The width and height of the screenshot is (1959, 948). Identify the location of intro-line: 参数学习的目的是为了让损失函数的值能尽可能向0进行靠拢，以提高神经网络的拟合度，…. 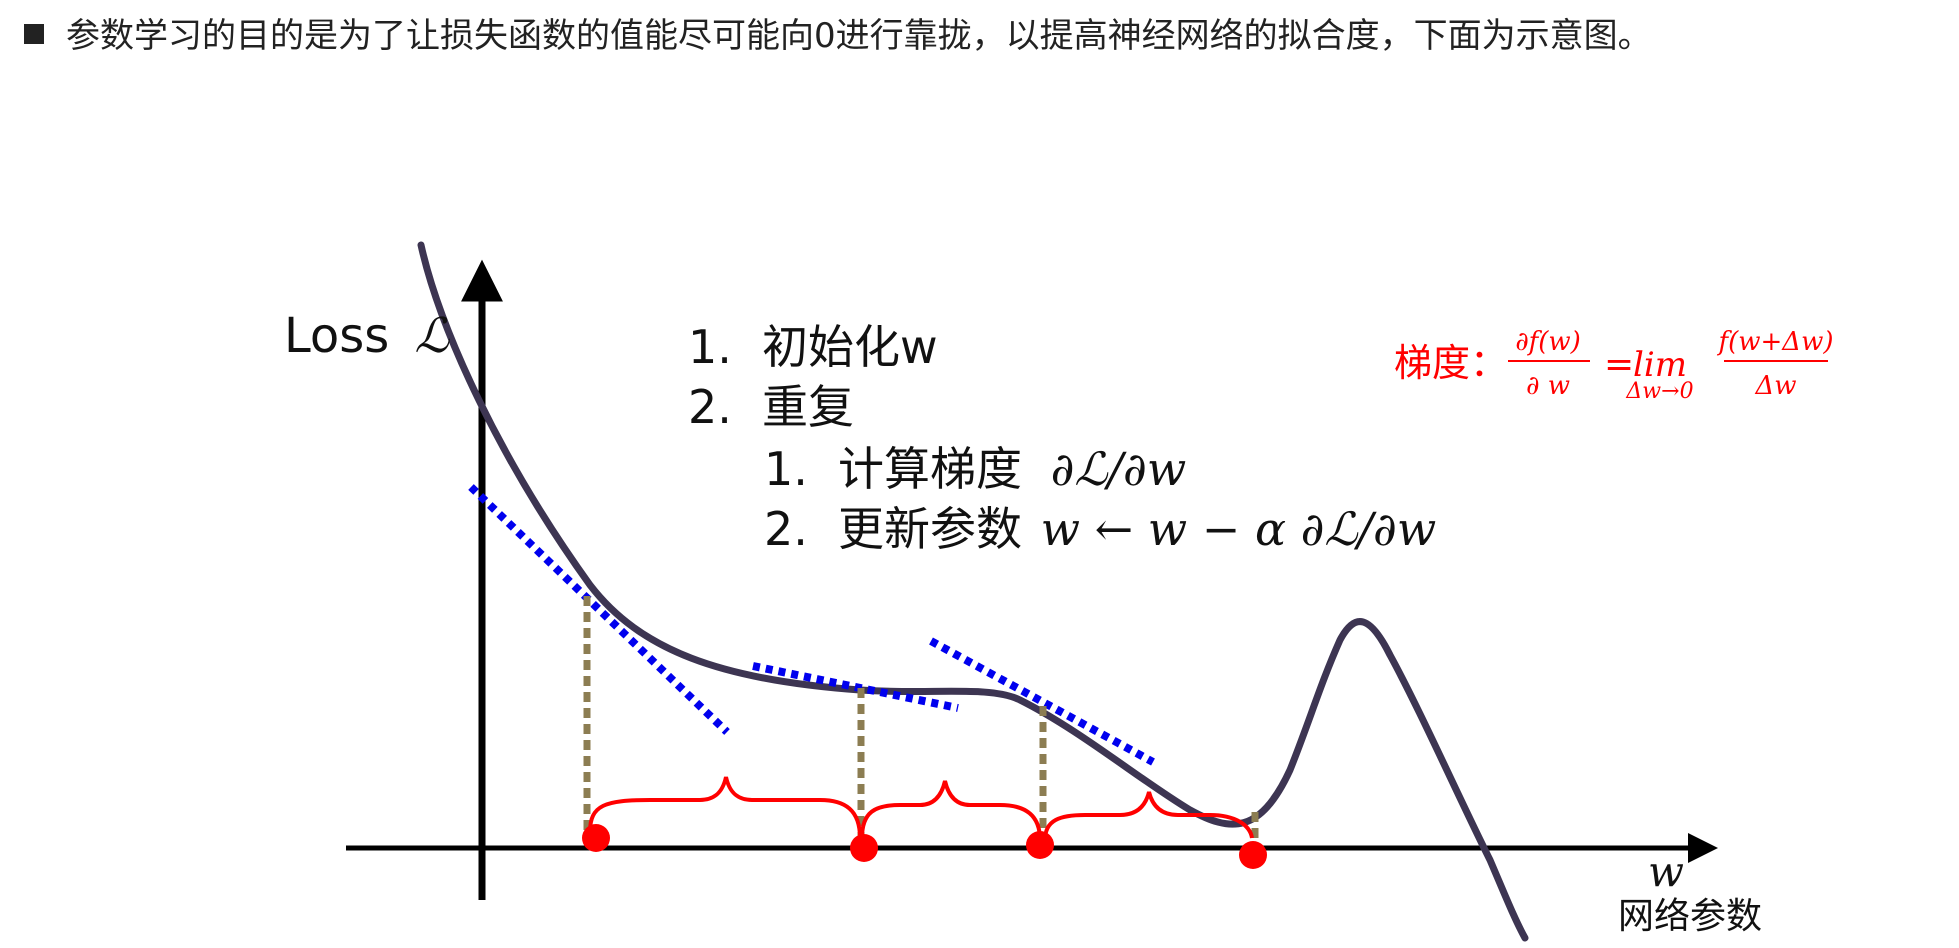
(838, 36).